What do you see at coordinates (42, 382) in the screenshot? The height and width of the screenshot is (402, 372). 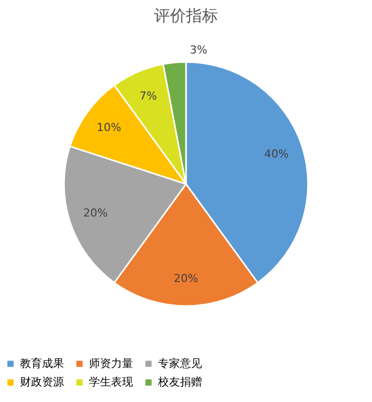 I see `legend-label: 财政资源` at bounding box center [42, 382].